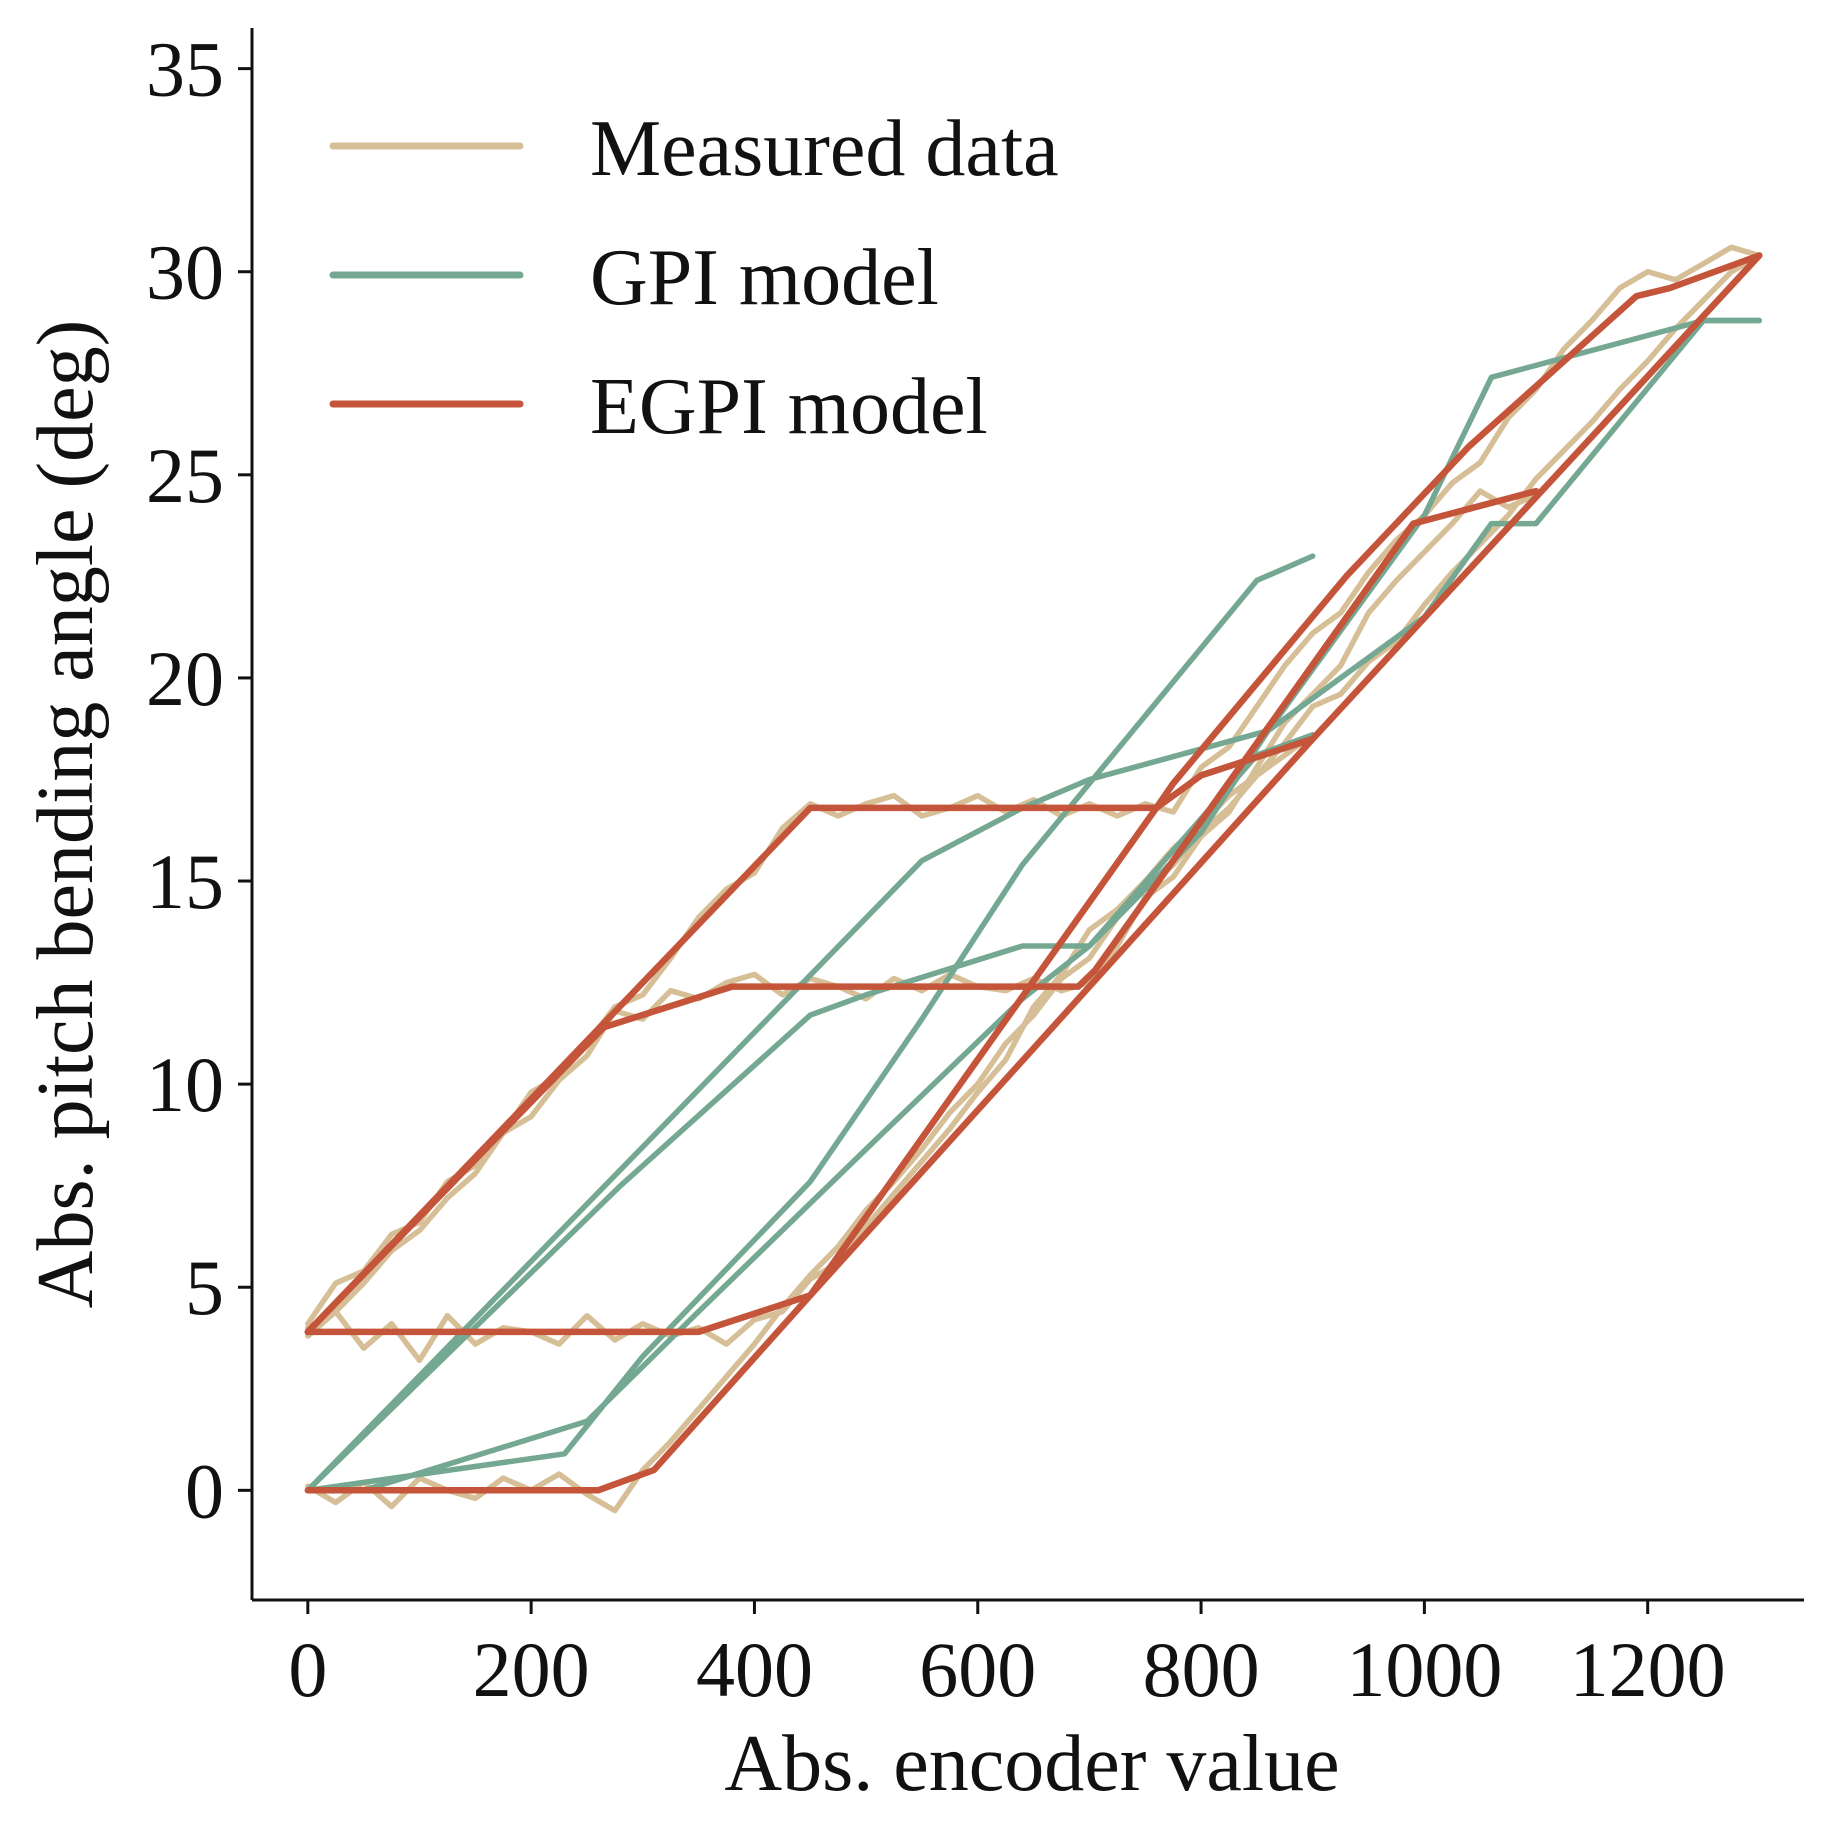  I want to click on y-tick-label-25: 25, so click(185, 475).